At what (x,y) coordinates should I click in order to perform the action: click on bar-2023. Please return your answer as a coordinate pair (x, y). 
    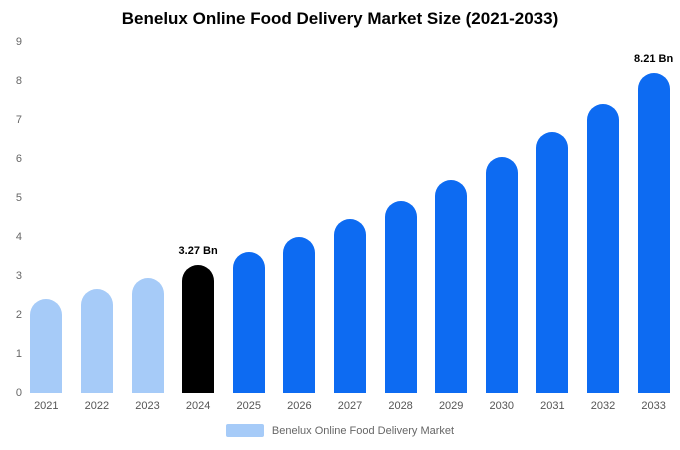
    Looking at the image, I should click on (147, 335).